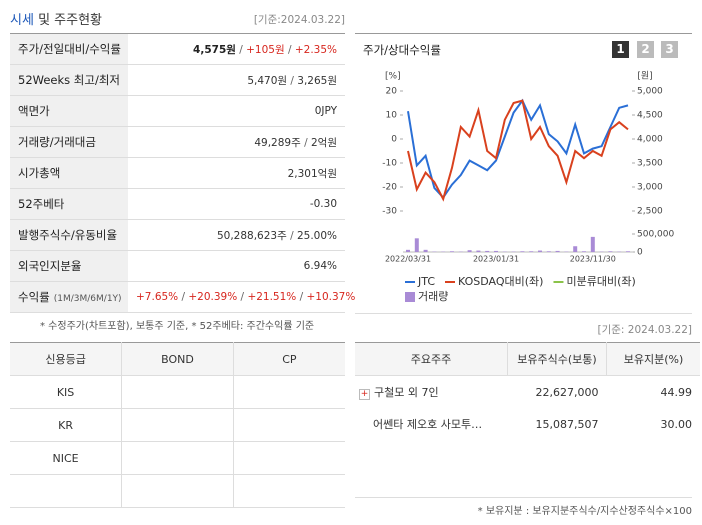 The height and width of the screenshot is (525, 702). Describe the element at coordinates (69, 142) in the screenshot. I see `label-cell: 거래량/거래대금` at that location.